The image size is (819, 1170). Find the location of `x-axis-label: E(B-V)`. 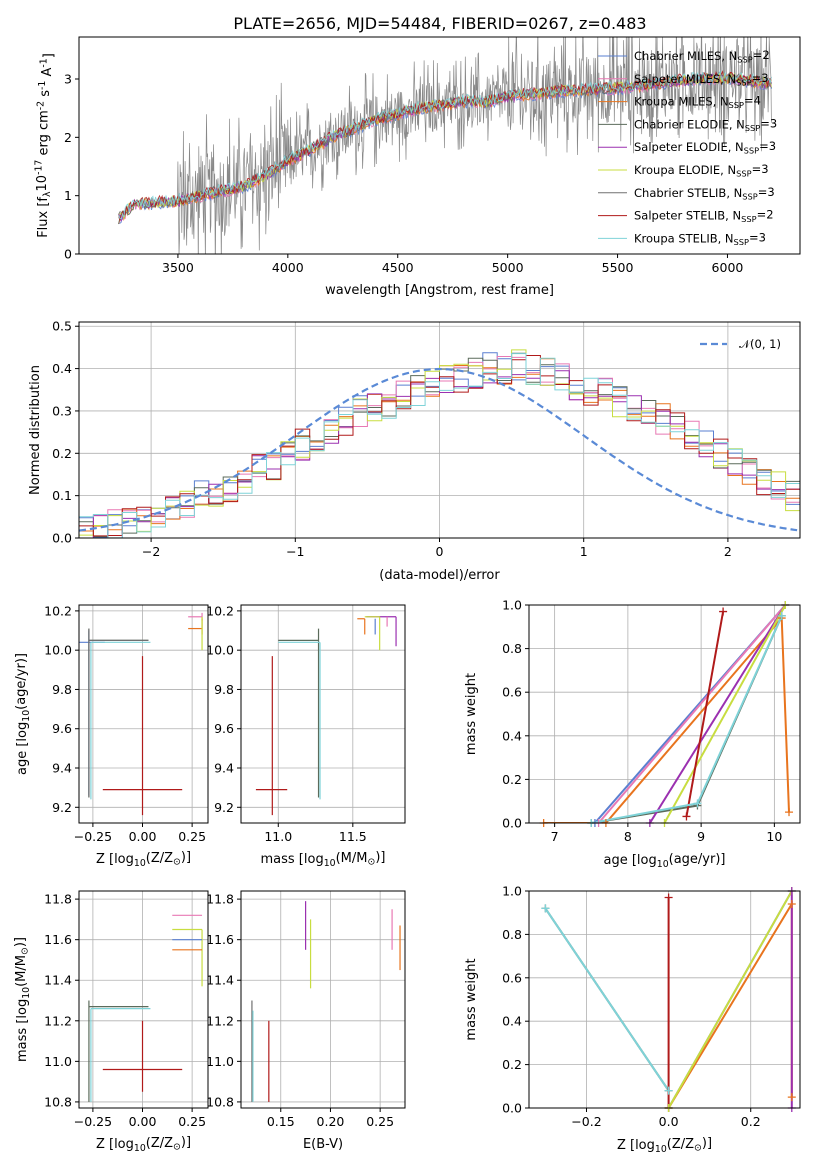

x-axis-label: E(B-V) is located at coordinates (323, 1144).